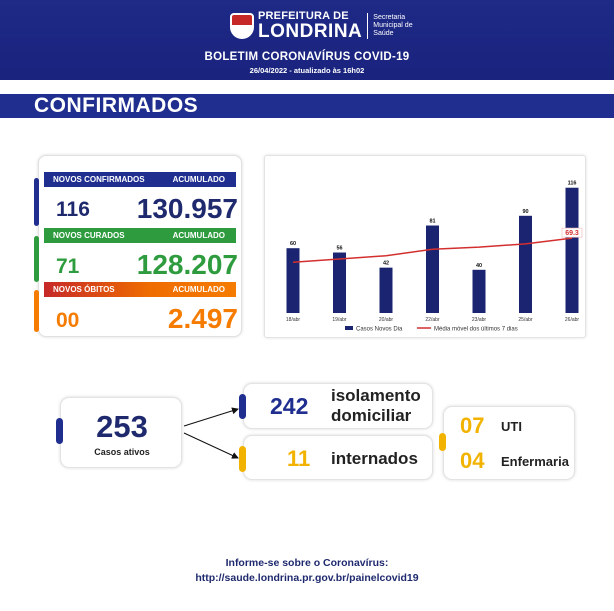 The width and height of the screenshot is (614, 611). Describe the element at coordinates (73, 209) in the screenshot. I see `confirmed-new: 116` at that location.